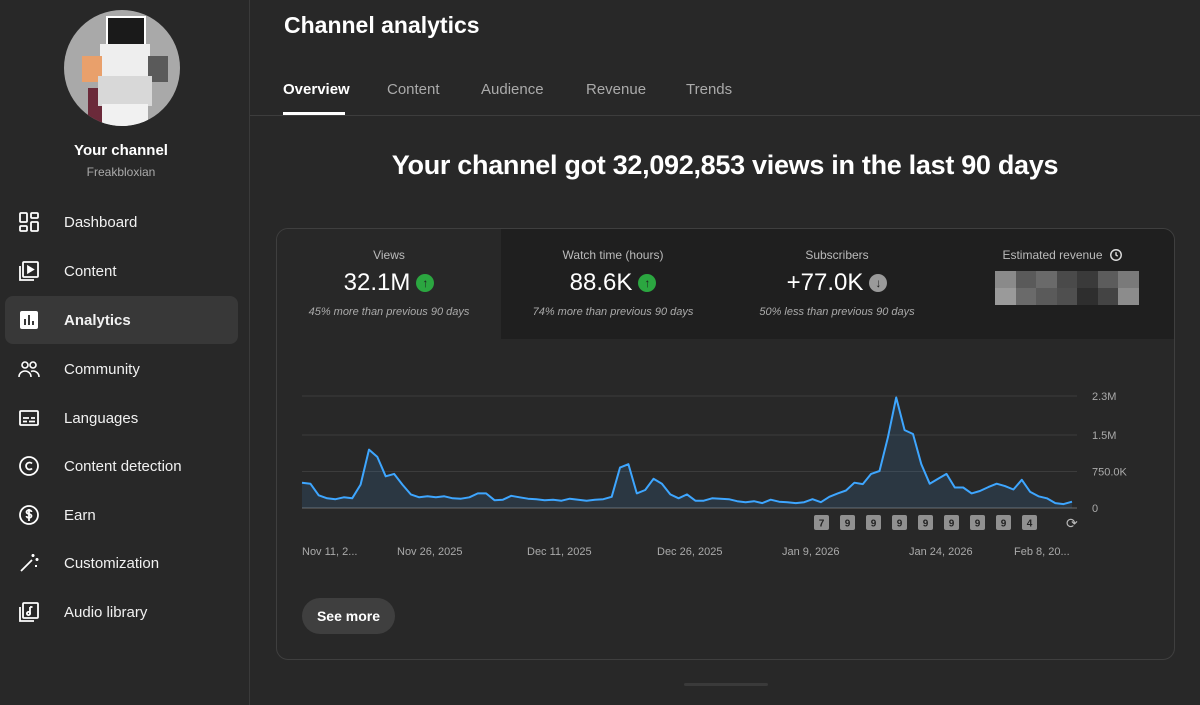 The height and width of the screenshot is (705, 1200). What do you see at coordinates (29, 369) in the screenshot?
I see `community-icon` at bounding box center [29, 369].